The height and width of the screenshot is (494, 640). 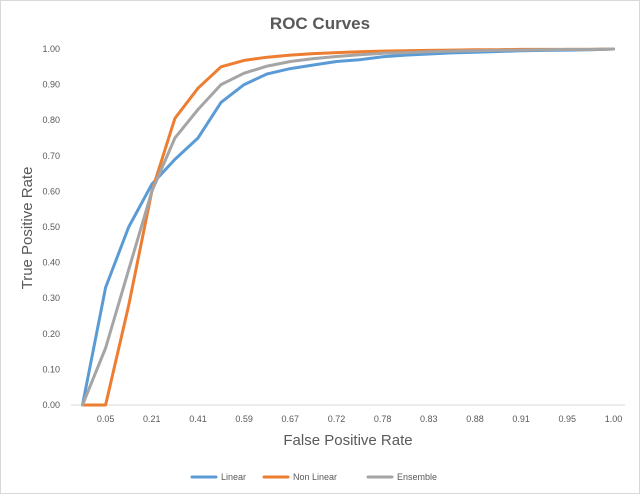 What do you see at coordinates (152, 419) in the screenshot?
I see `x-tick-label: 0.21` at bounding box center [152, 419].